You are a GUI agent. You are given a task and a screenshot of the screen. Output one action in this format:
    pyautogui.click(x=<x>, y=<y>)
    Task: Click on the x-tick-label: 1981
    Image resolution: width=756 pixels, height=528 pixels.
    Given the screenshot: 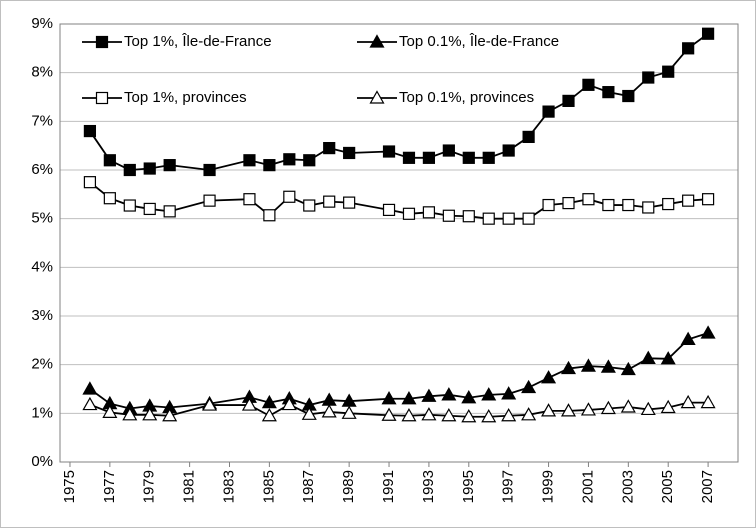 What is the action you would take?
    pyautogui.click(x=189, y=486)
    